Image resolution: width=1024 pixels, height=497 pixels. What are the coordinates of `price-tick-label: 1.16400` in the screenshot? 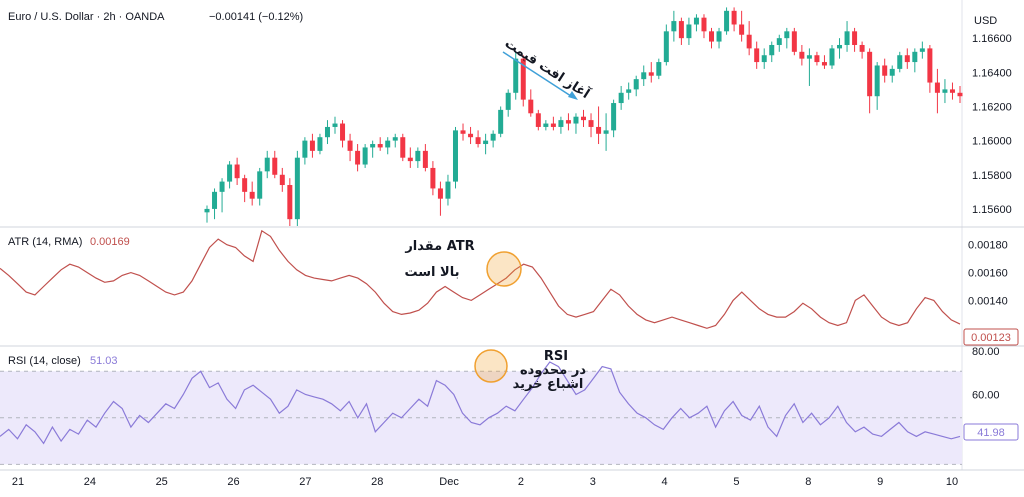 It's located at (992, 73).